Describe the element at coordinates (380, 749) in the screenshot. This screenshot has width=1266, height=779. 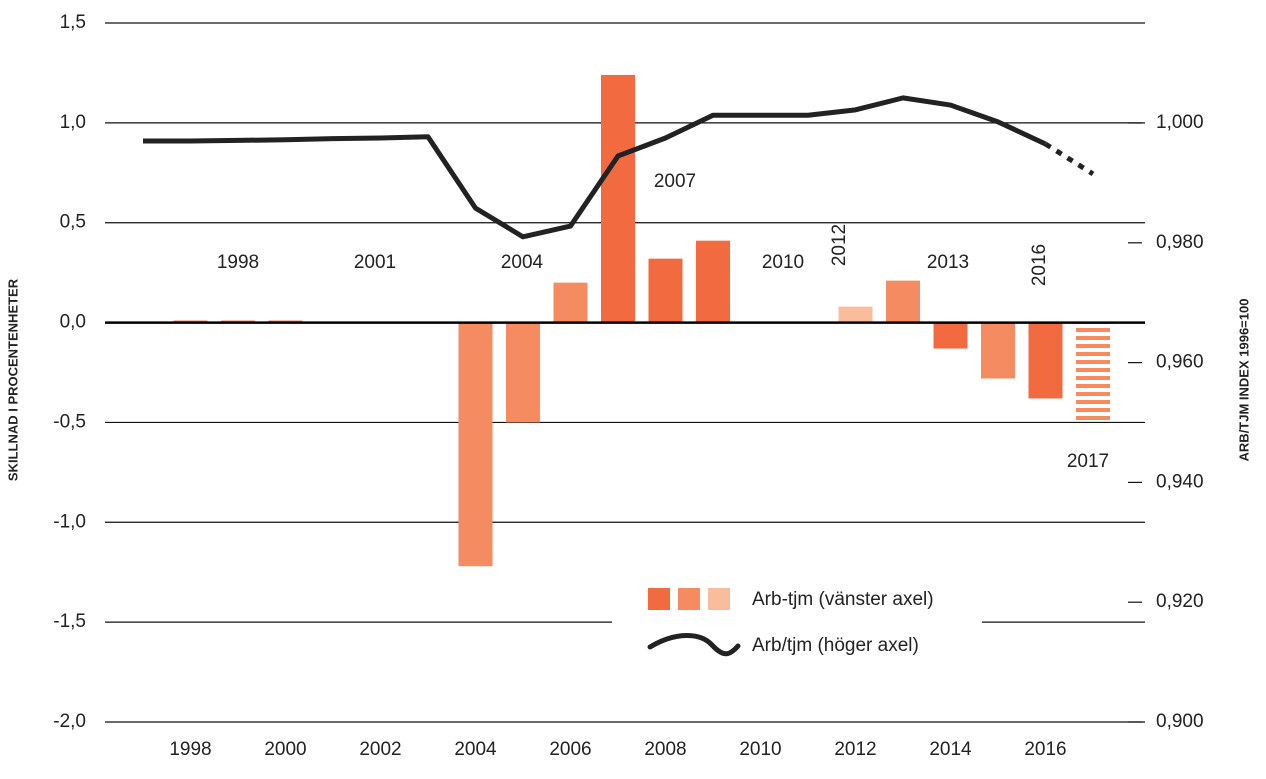
I see `x-tick-label: 2002` at that location.